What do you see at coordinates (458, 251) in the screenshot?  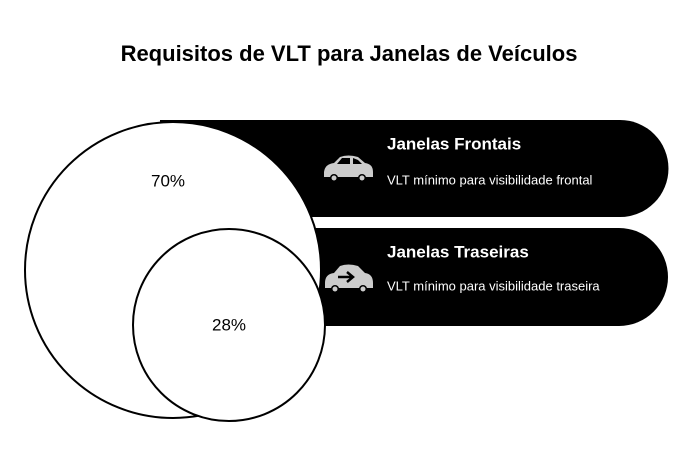 I see `item-title: Janelas Traseiras` at bounding box center [458, 251].